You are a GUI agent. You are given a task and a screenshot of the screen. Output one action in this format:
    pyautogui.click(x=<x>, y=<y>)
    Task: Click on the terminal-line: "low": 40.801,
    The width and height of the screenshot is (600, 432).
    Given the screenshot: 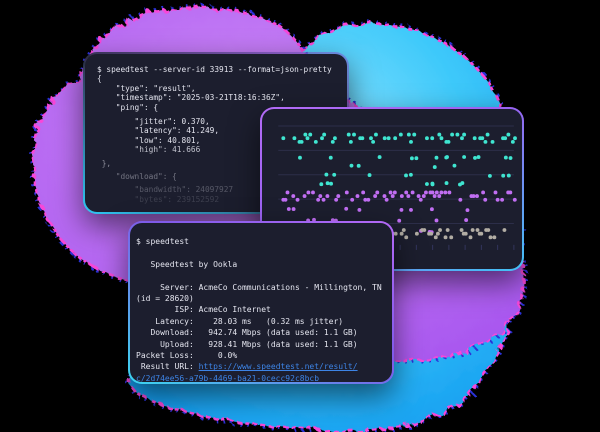 What is the action you would take?
    pyautogui.click(x=149, y=140)
    